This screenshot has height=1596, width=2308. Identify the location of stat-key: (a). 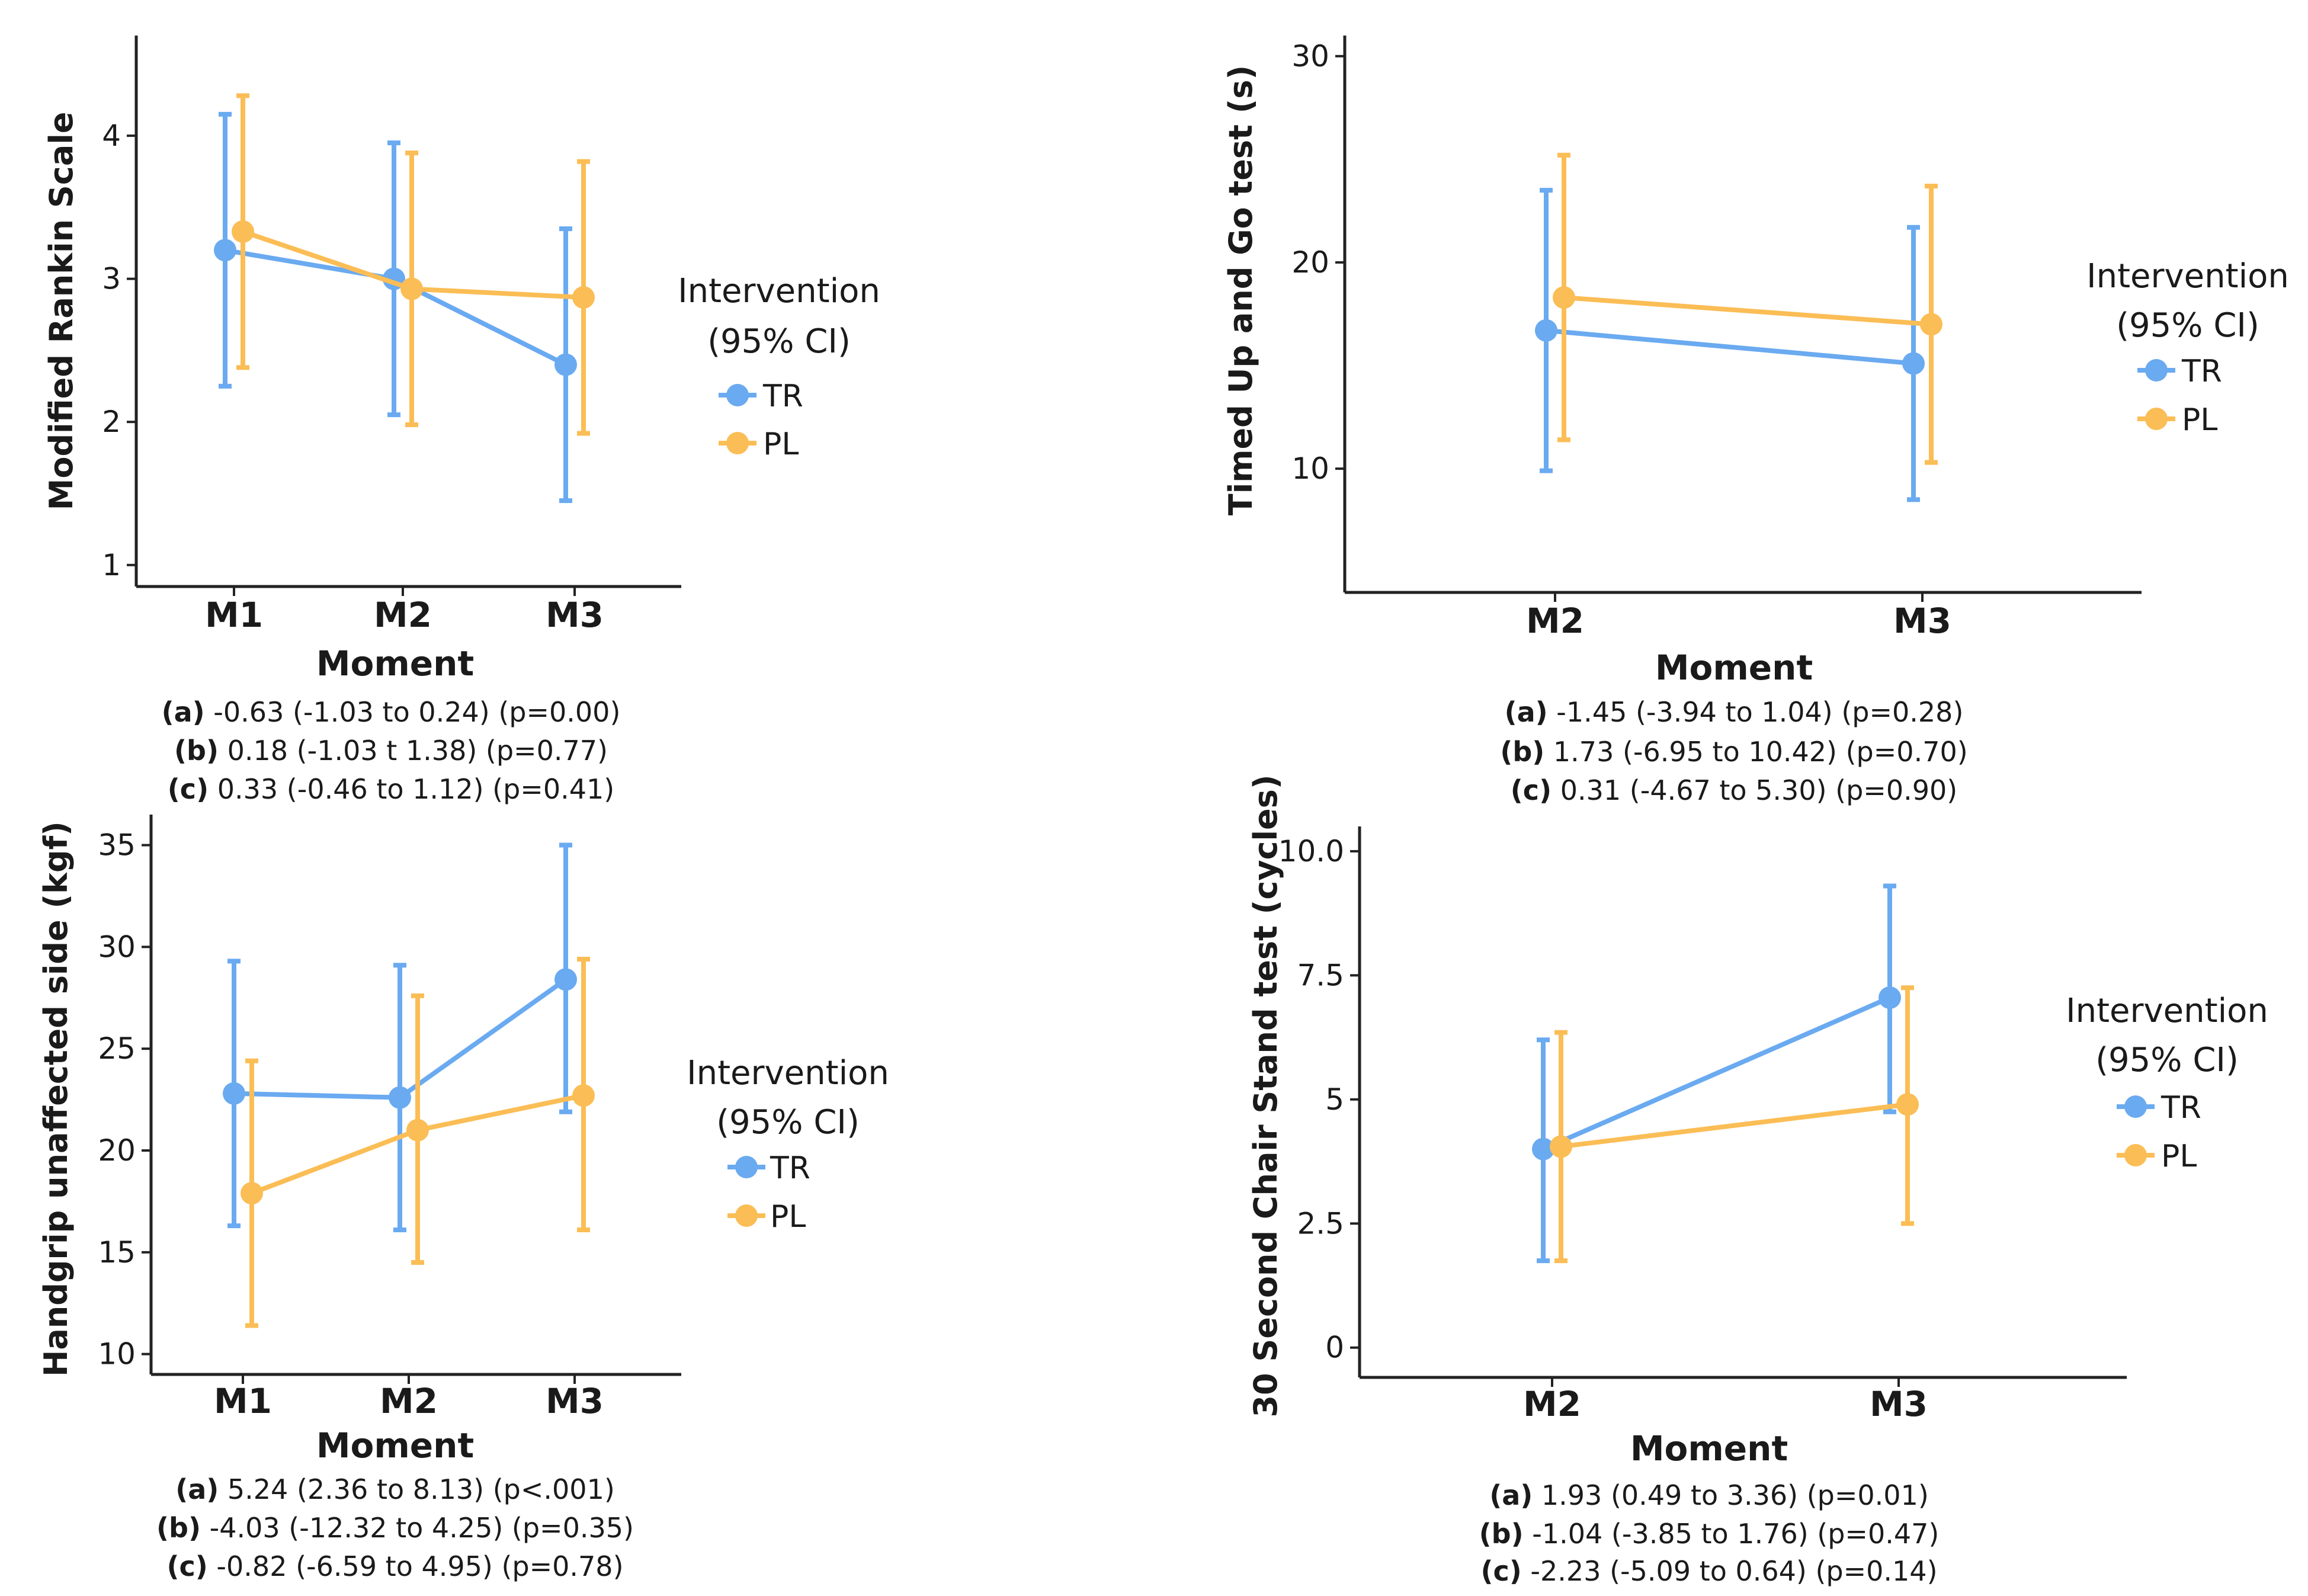
(1526, 712).